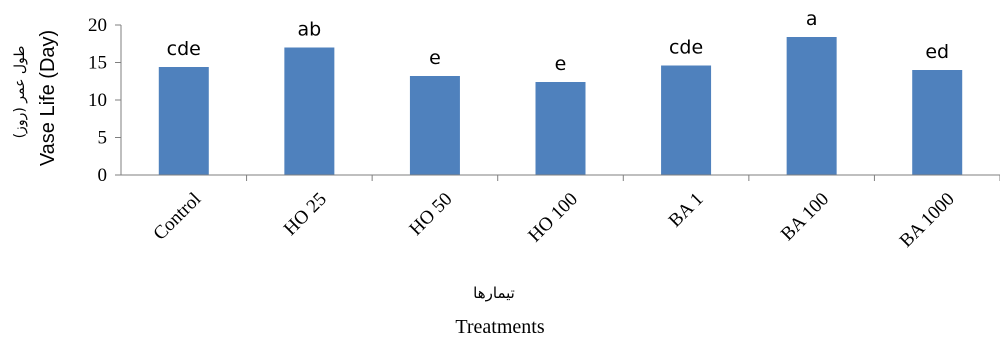  I want to click on x-tick-label: HO 25, so click(305, 214).